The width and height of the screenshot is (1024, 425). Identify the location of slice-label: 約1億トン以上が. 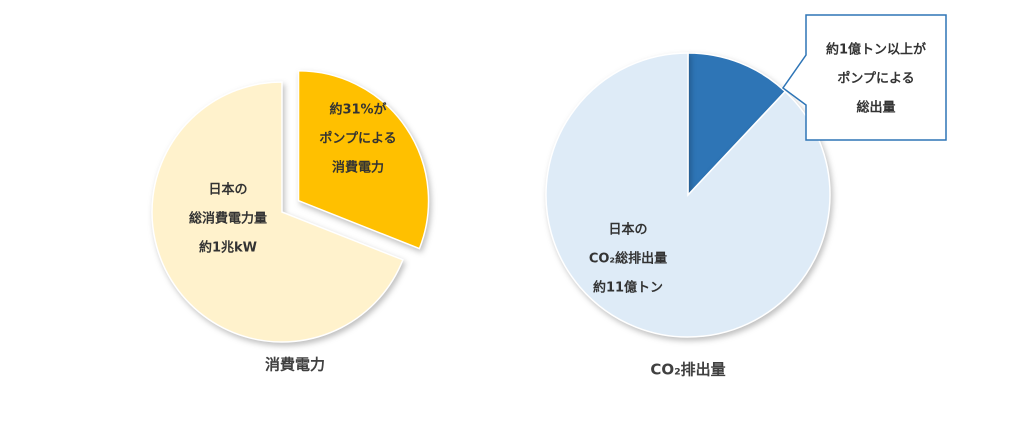
(876, 50).